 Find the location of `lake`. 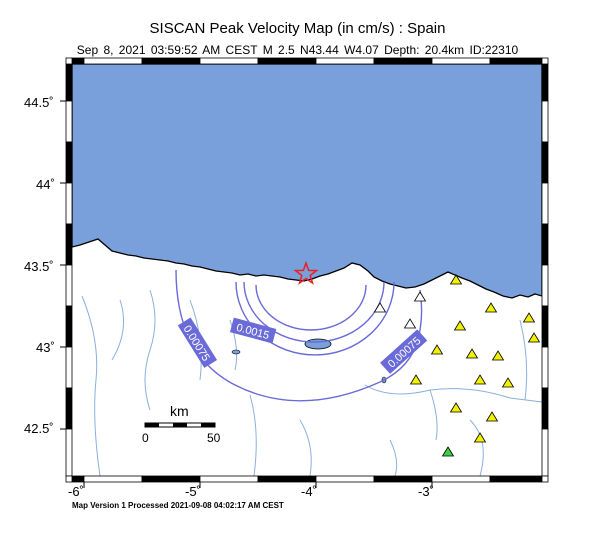

lake is located at coordinates (236, 352).